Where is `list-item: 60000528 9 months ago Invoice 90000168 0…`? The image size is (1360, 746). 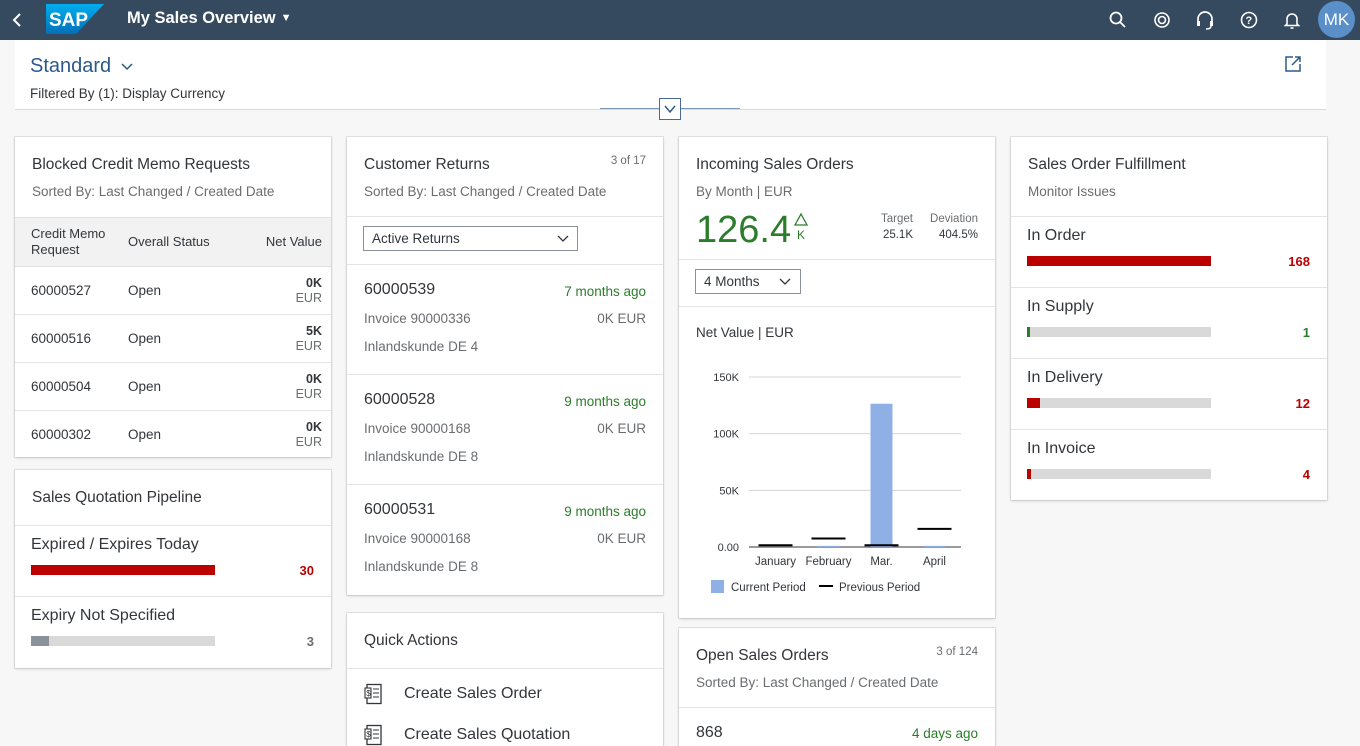
list-item: 60000528 9 months ago Invoice 90000168 0… is located at coordinates (505, 429).